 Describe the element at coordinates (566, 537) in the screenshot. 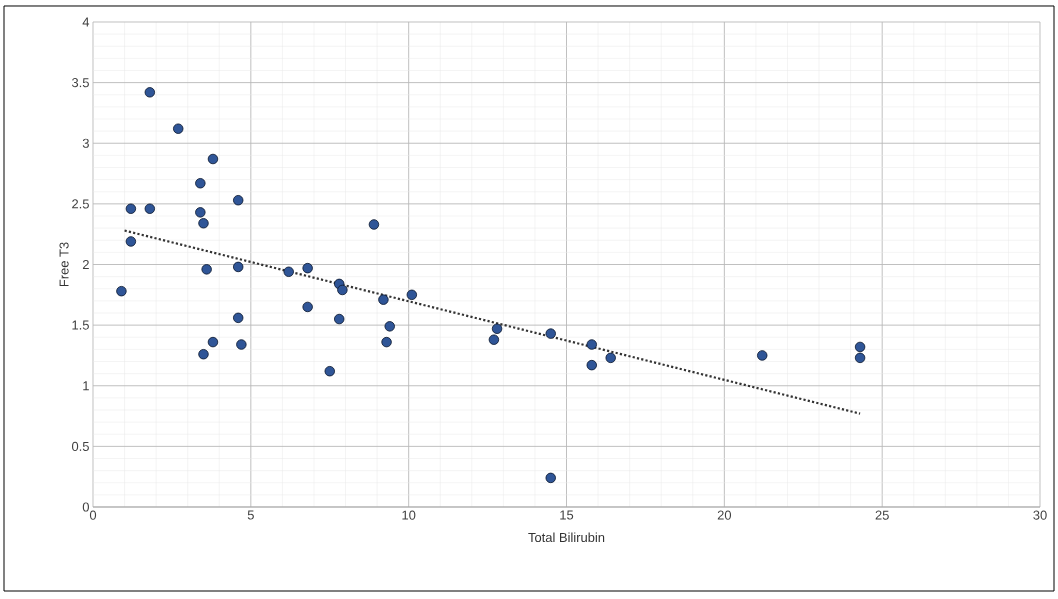

I see `x-axis-title: Total Bilirubin` at that location.